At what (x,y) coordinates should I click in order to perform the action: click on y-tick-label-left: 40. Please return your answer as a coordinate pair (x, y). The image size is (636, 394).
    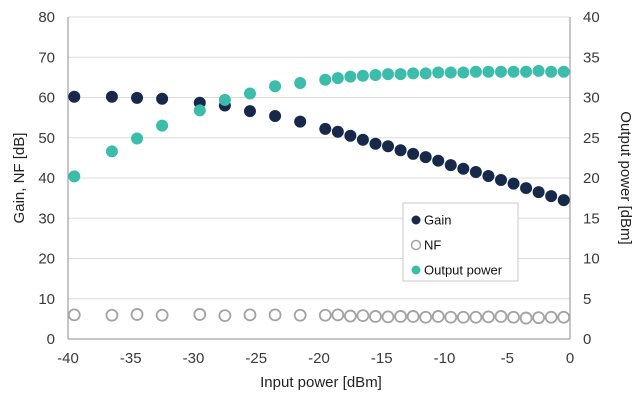
    Looking at the image, I should click on (46, 178).